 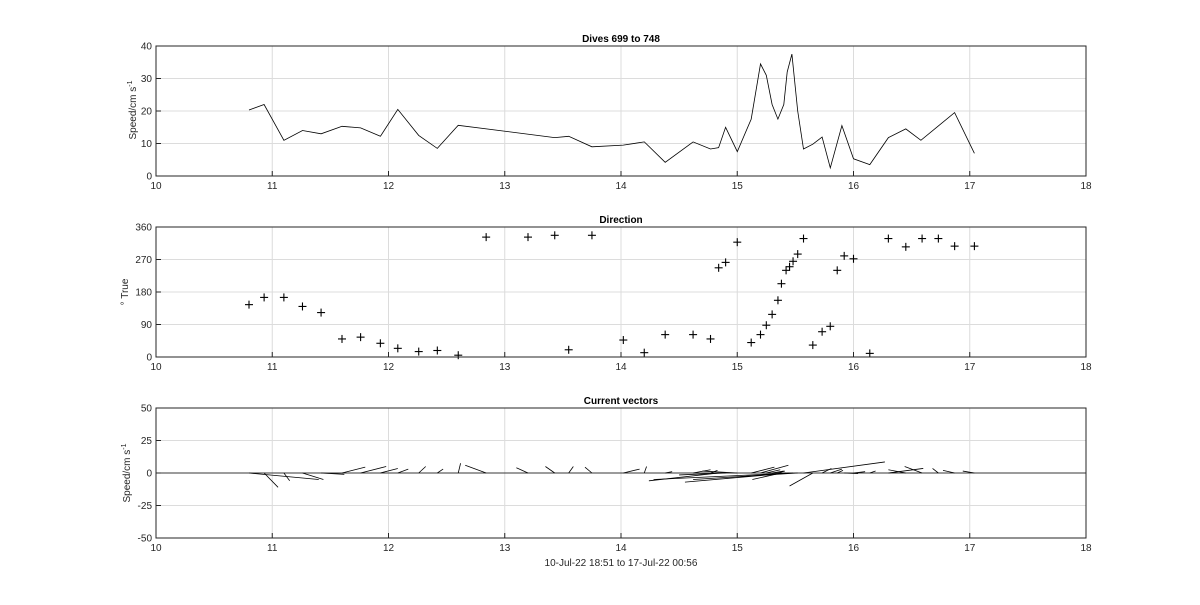 I want to click on direction-y-axis-label-text: ° True, so click(x=125, y=291).